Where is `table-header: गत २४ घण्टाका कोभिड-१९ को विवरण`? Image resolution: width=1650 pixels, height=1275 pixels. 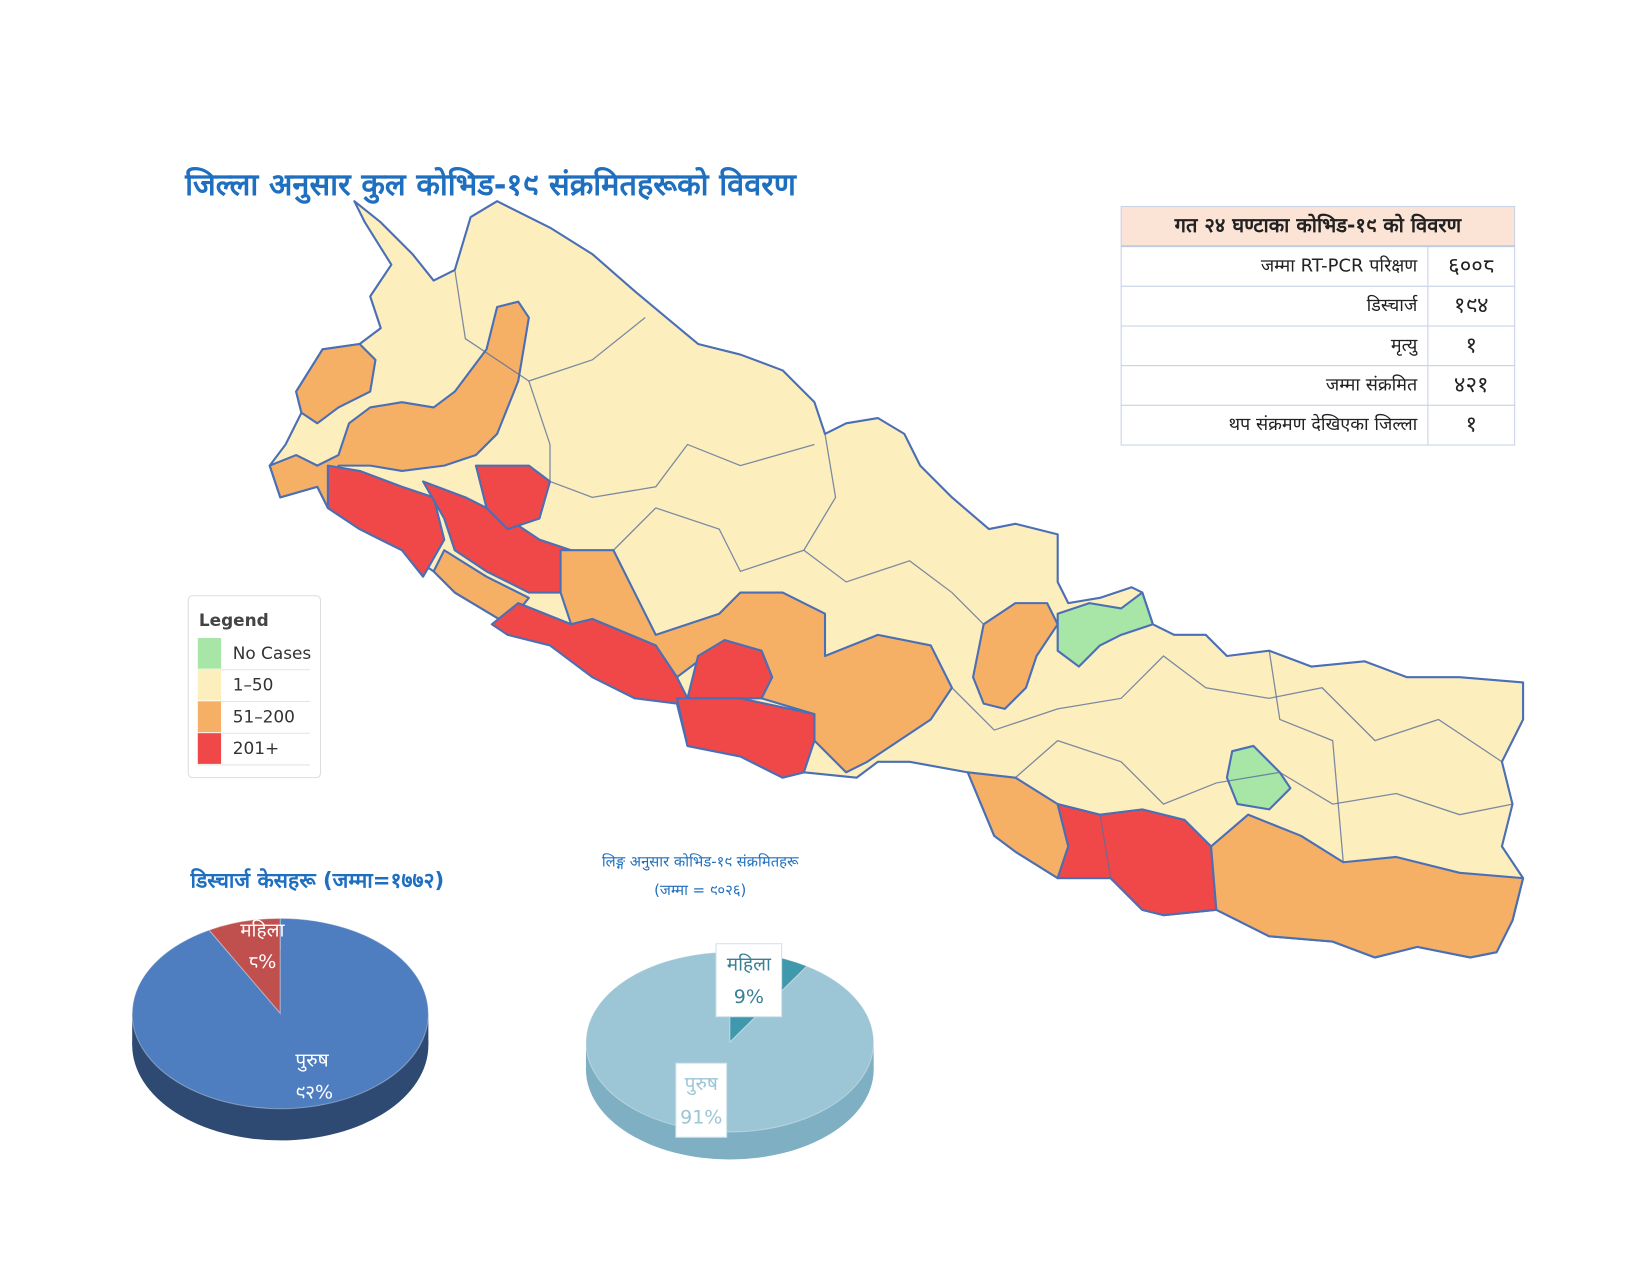 table-header: गत २४ घण्टाका कोभिड-१९ को विवरण is located at coordinates (1318, 225).